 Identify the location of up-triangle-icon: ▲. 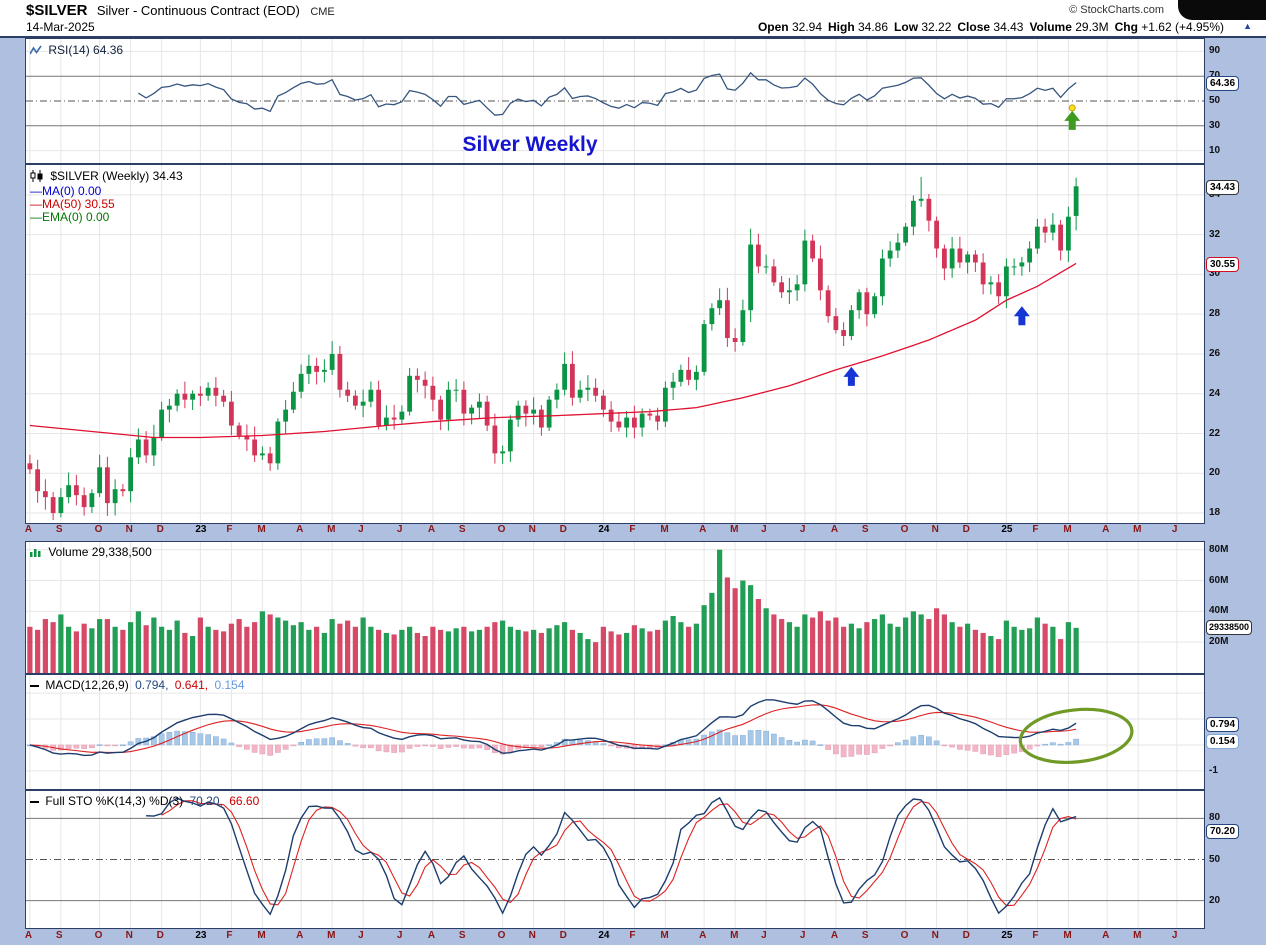
(1247, 26).